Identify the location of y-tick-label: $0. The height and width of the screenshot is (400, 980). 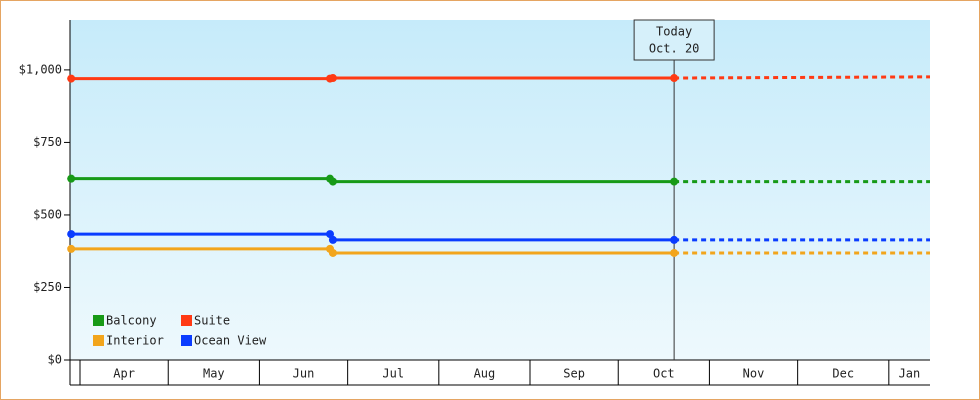
(55, 360).